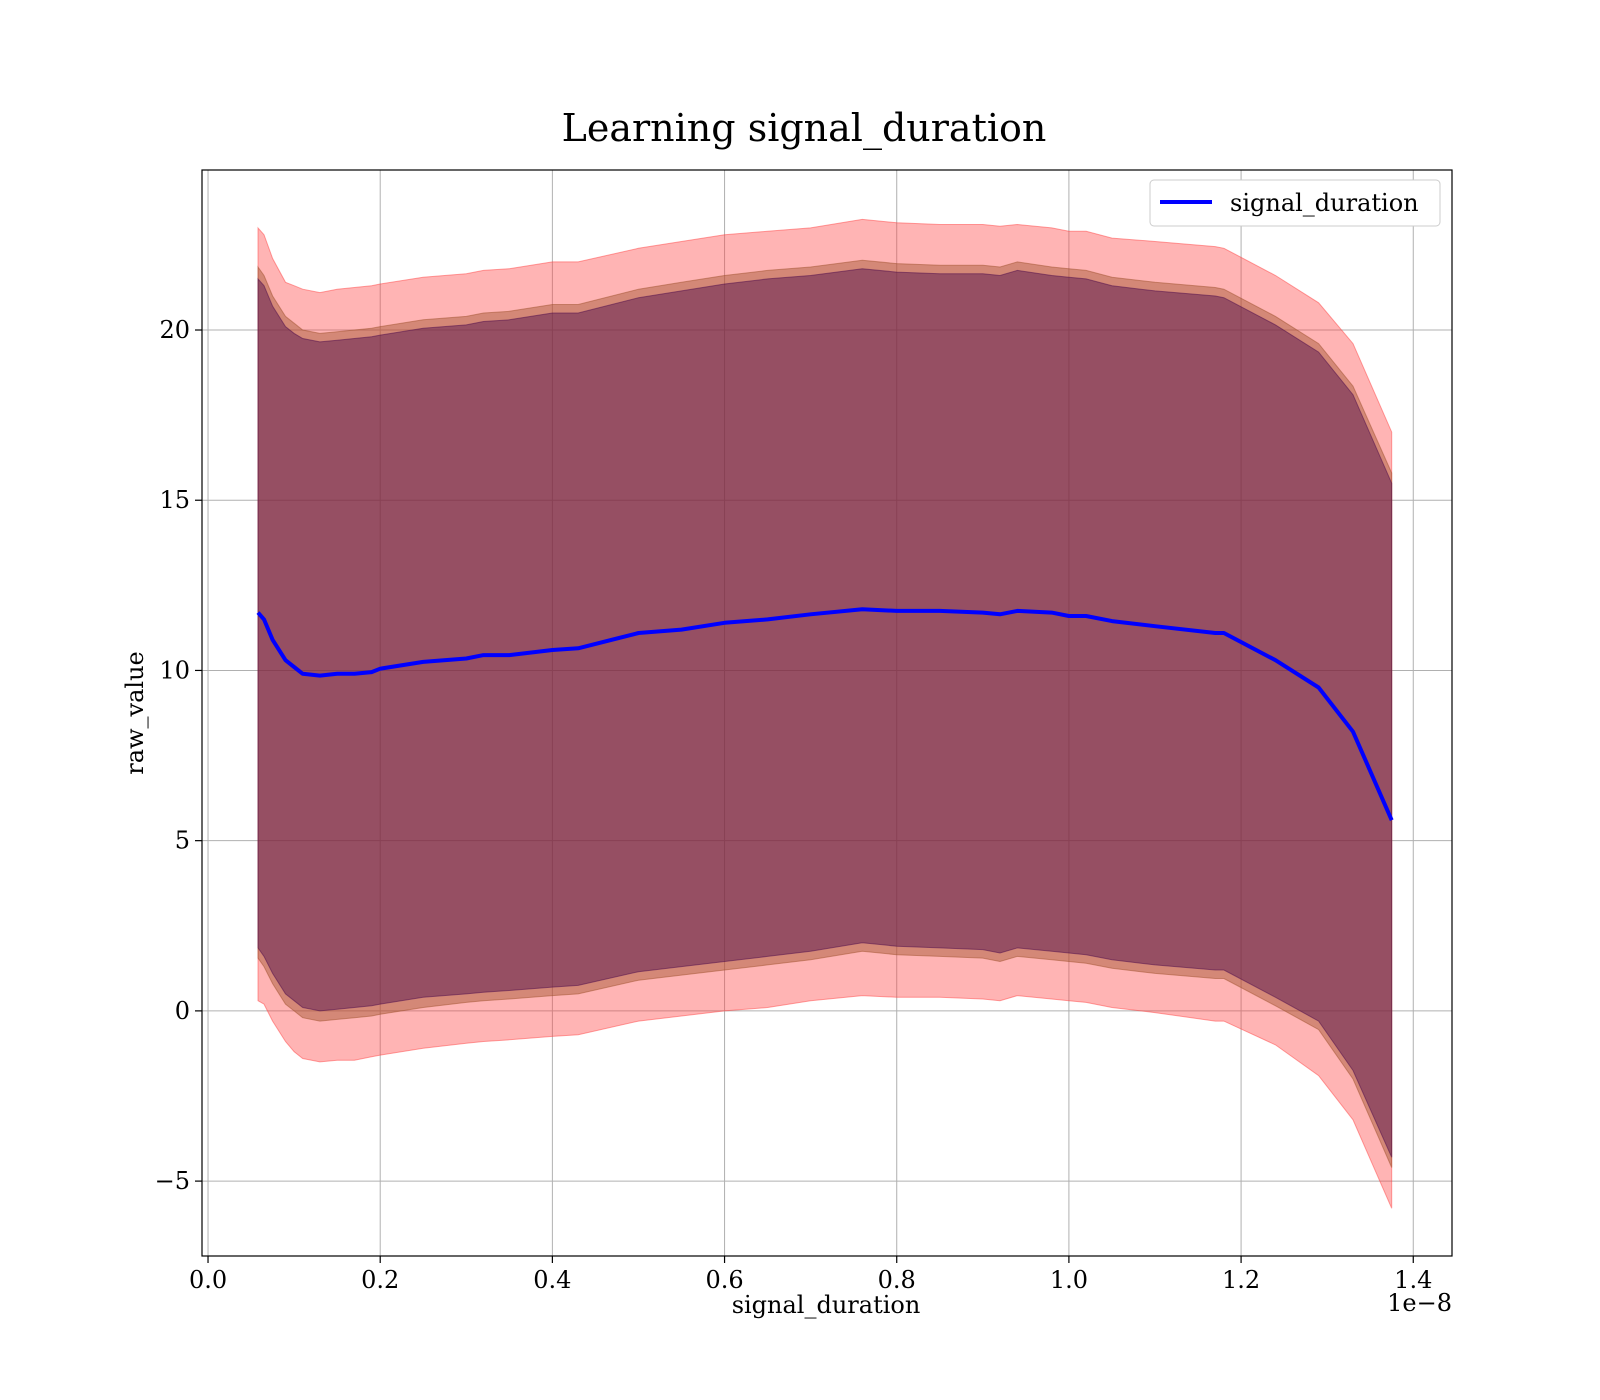 The height and width of the screenshot is (1400, 1600). I want to click on y-tick-label: −5, so click(172, 1181).